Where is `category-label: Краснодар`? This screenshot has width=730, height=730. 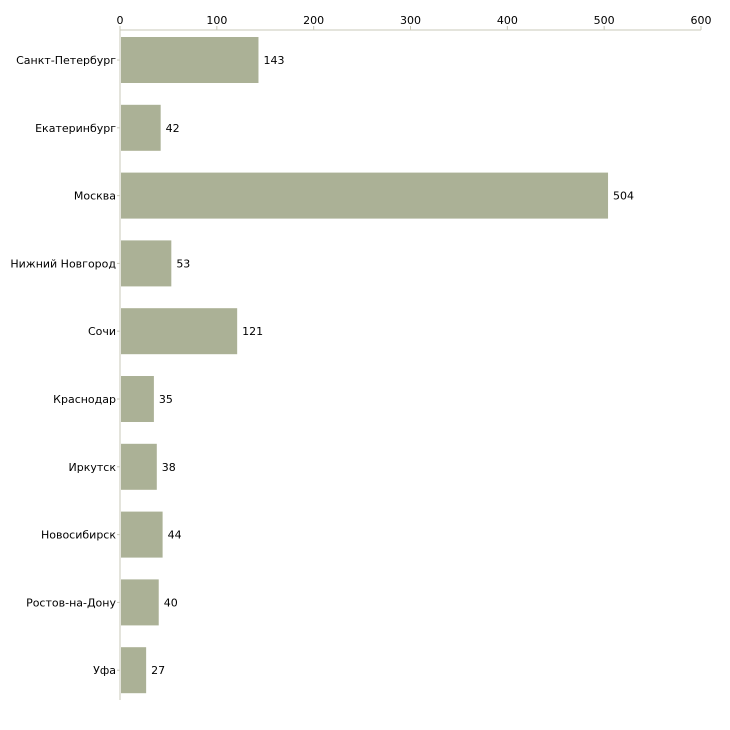
category-label: Краснодар is located at coordinates (84, 399).